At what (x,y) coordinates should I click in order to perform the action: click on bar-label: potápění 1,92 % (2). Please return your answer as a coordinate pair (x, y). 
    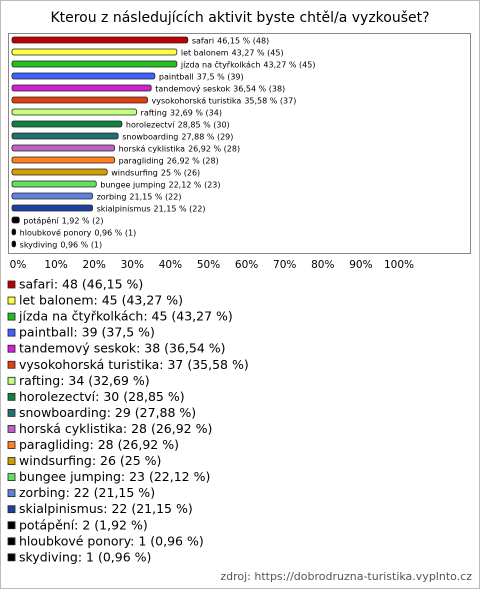
    Looking at the image, I should click on (63, 220).